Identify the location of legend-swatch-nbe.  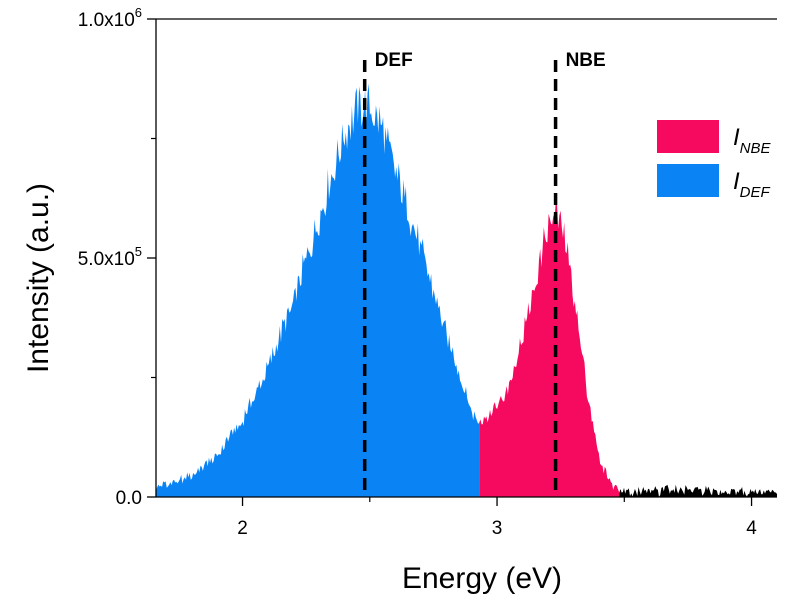
(688, 136).